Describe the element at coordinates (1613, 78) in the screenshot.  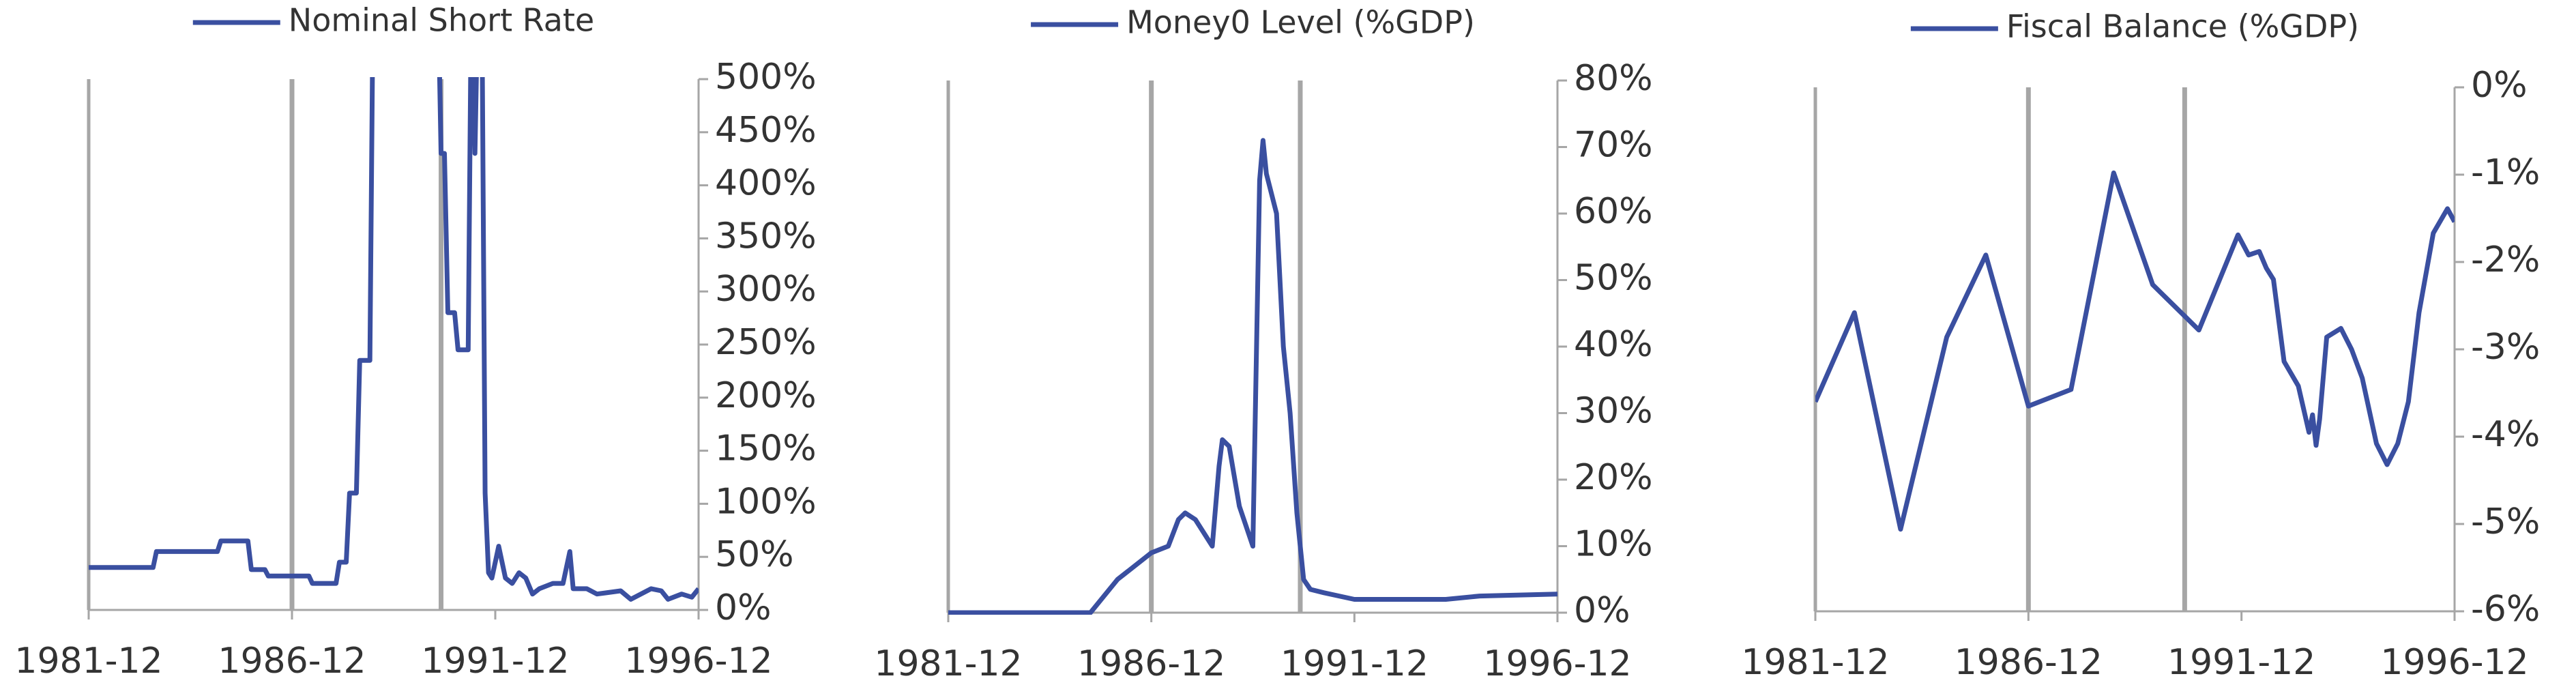
I see `y-tick-label: 80%` at that location.